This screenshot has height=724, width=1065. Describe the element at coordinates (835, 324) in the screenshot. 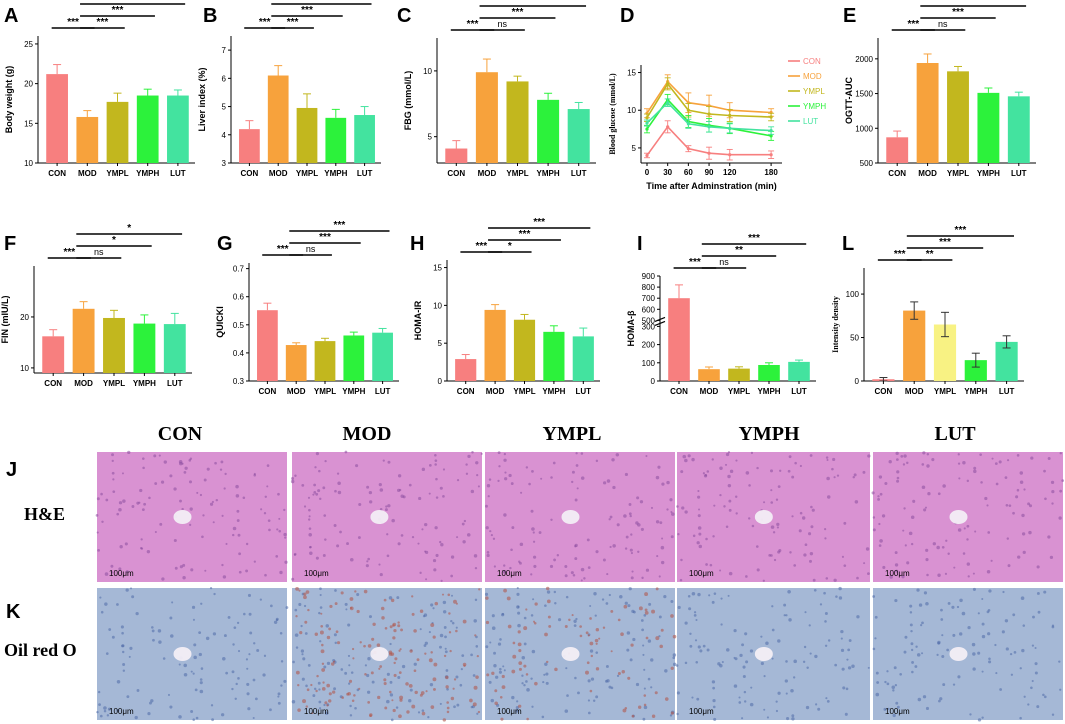

I see `y-axis-title-l: Intensity density` at that location.